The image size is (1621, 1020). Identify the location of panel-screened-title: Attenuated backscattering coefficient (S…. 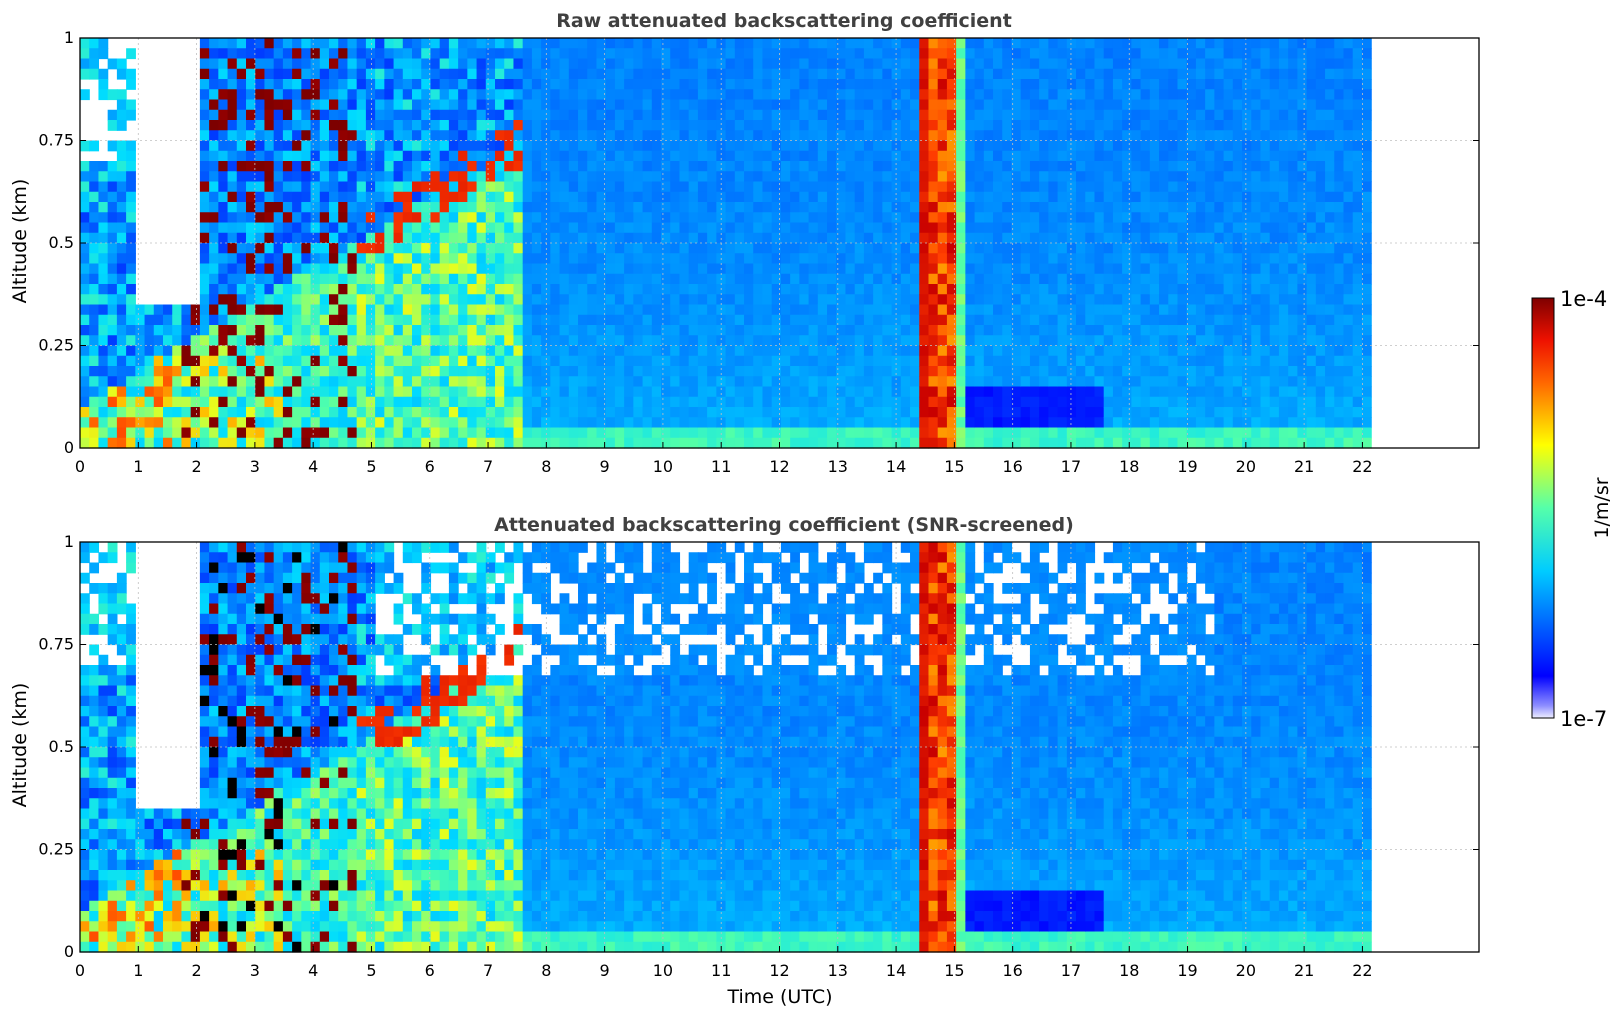
(784, 525).